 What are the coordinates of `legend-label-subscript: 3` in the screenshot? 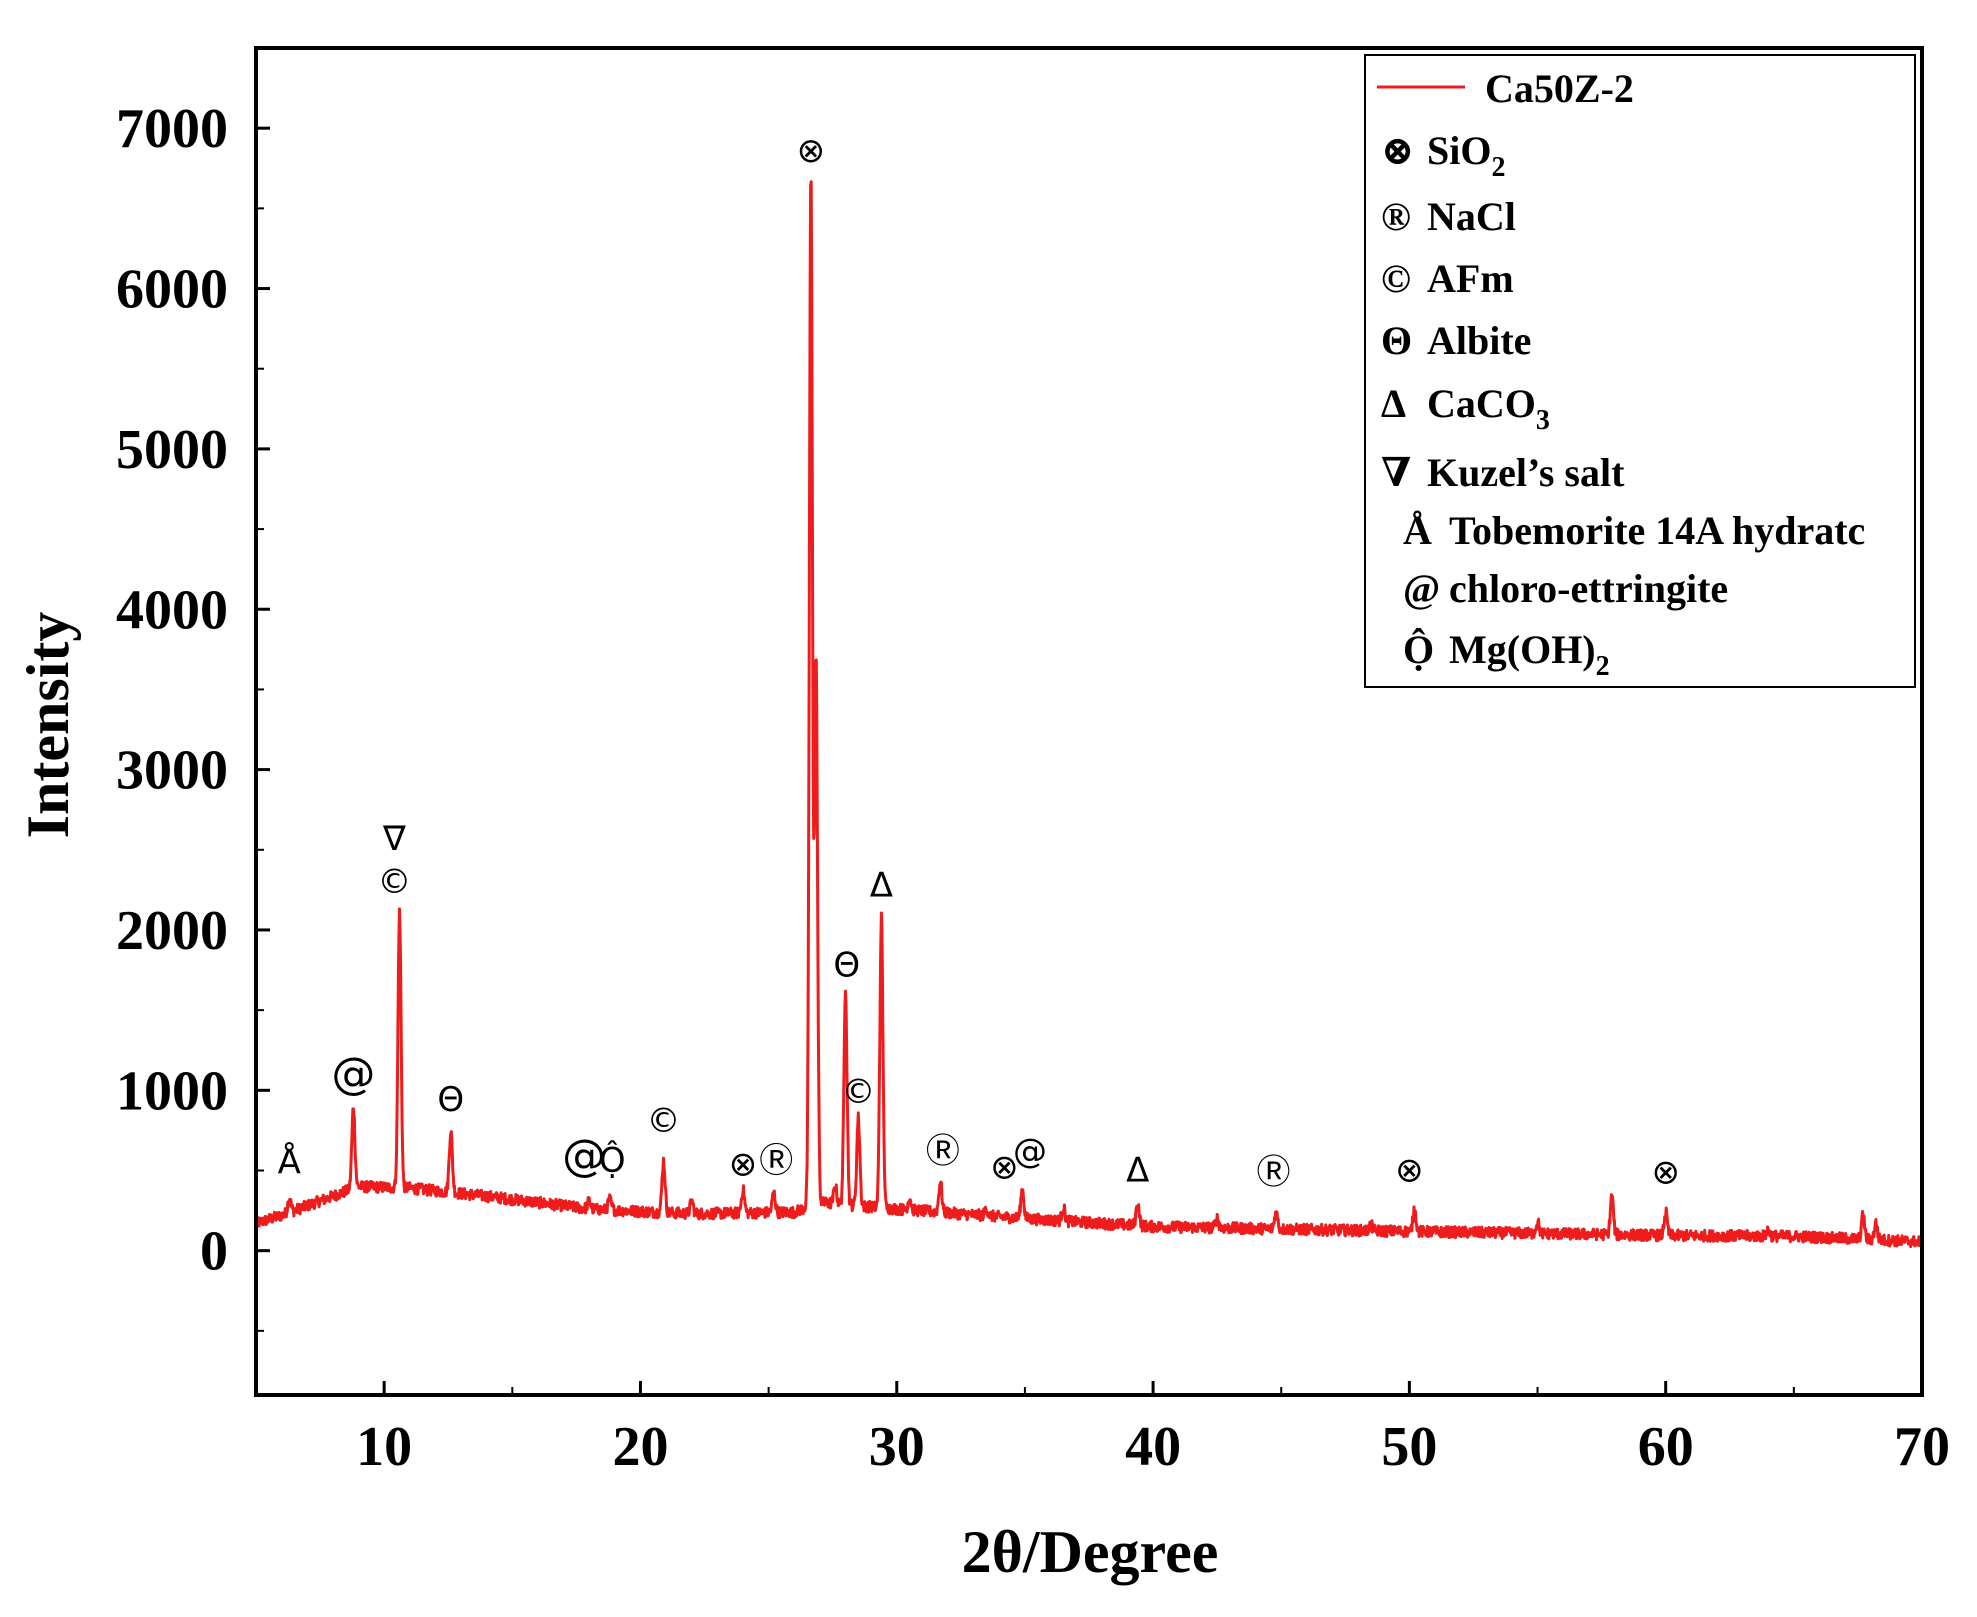 It's located at (1543, 420).